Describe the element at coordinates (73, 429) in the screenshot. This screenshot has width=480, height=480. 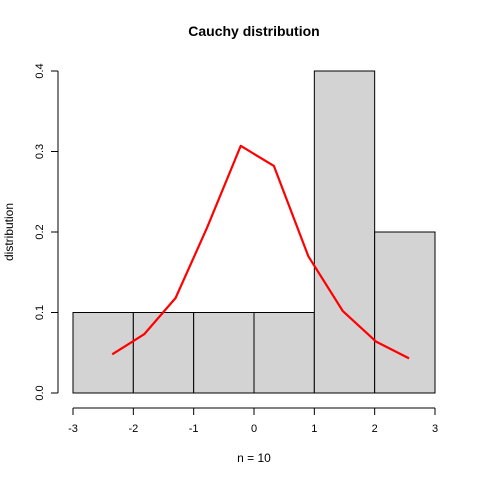
I see `x-tick-label: -3` at that location.